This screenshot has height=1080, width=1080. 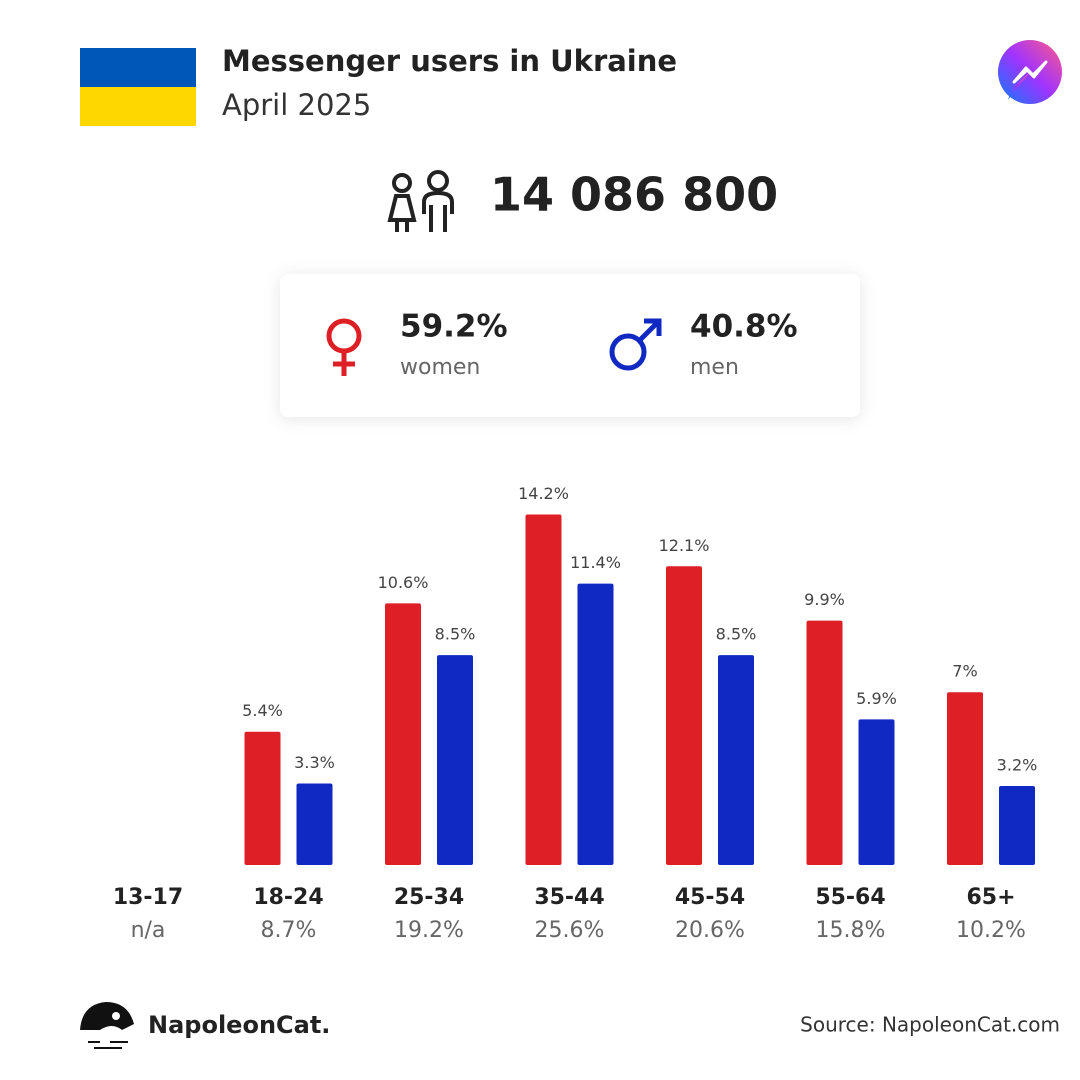 What do you see at coordinates (991, 930) in the screenshot?
I see `group-total: 10.2%` at bounding box center [991, 930].